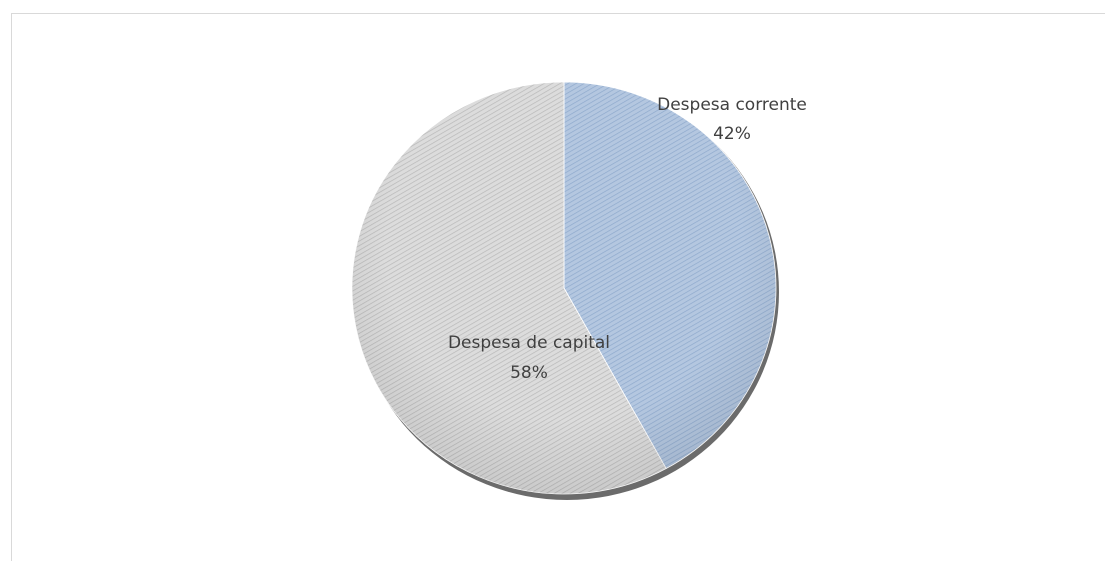 This screenshot has width=1105, height=561. What do you see at coordinates (732, 134) in the screenshot?
I see `slice-value-despesa-corrente: 42%` at bounding box center [732, 134].